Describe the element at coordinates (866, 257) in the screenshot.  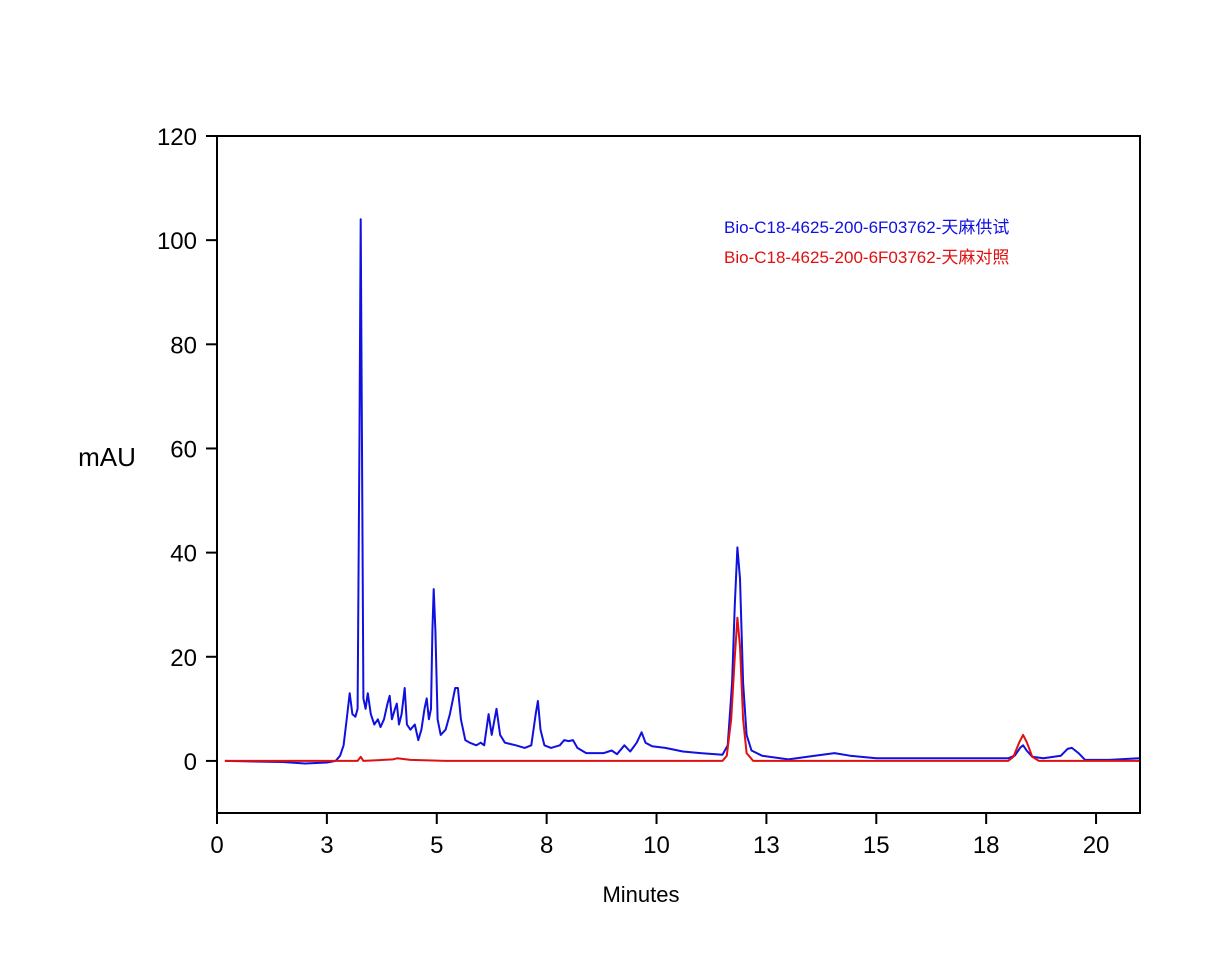
I see `legend-entry-reference: Bio-C18-4625-200-6F03762-天麻对照` at that location.